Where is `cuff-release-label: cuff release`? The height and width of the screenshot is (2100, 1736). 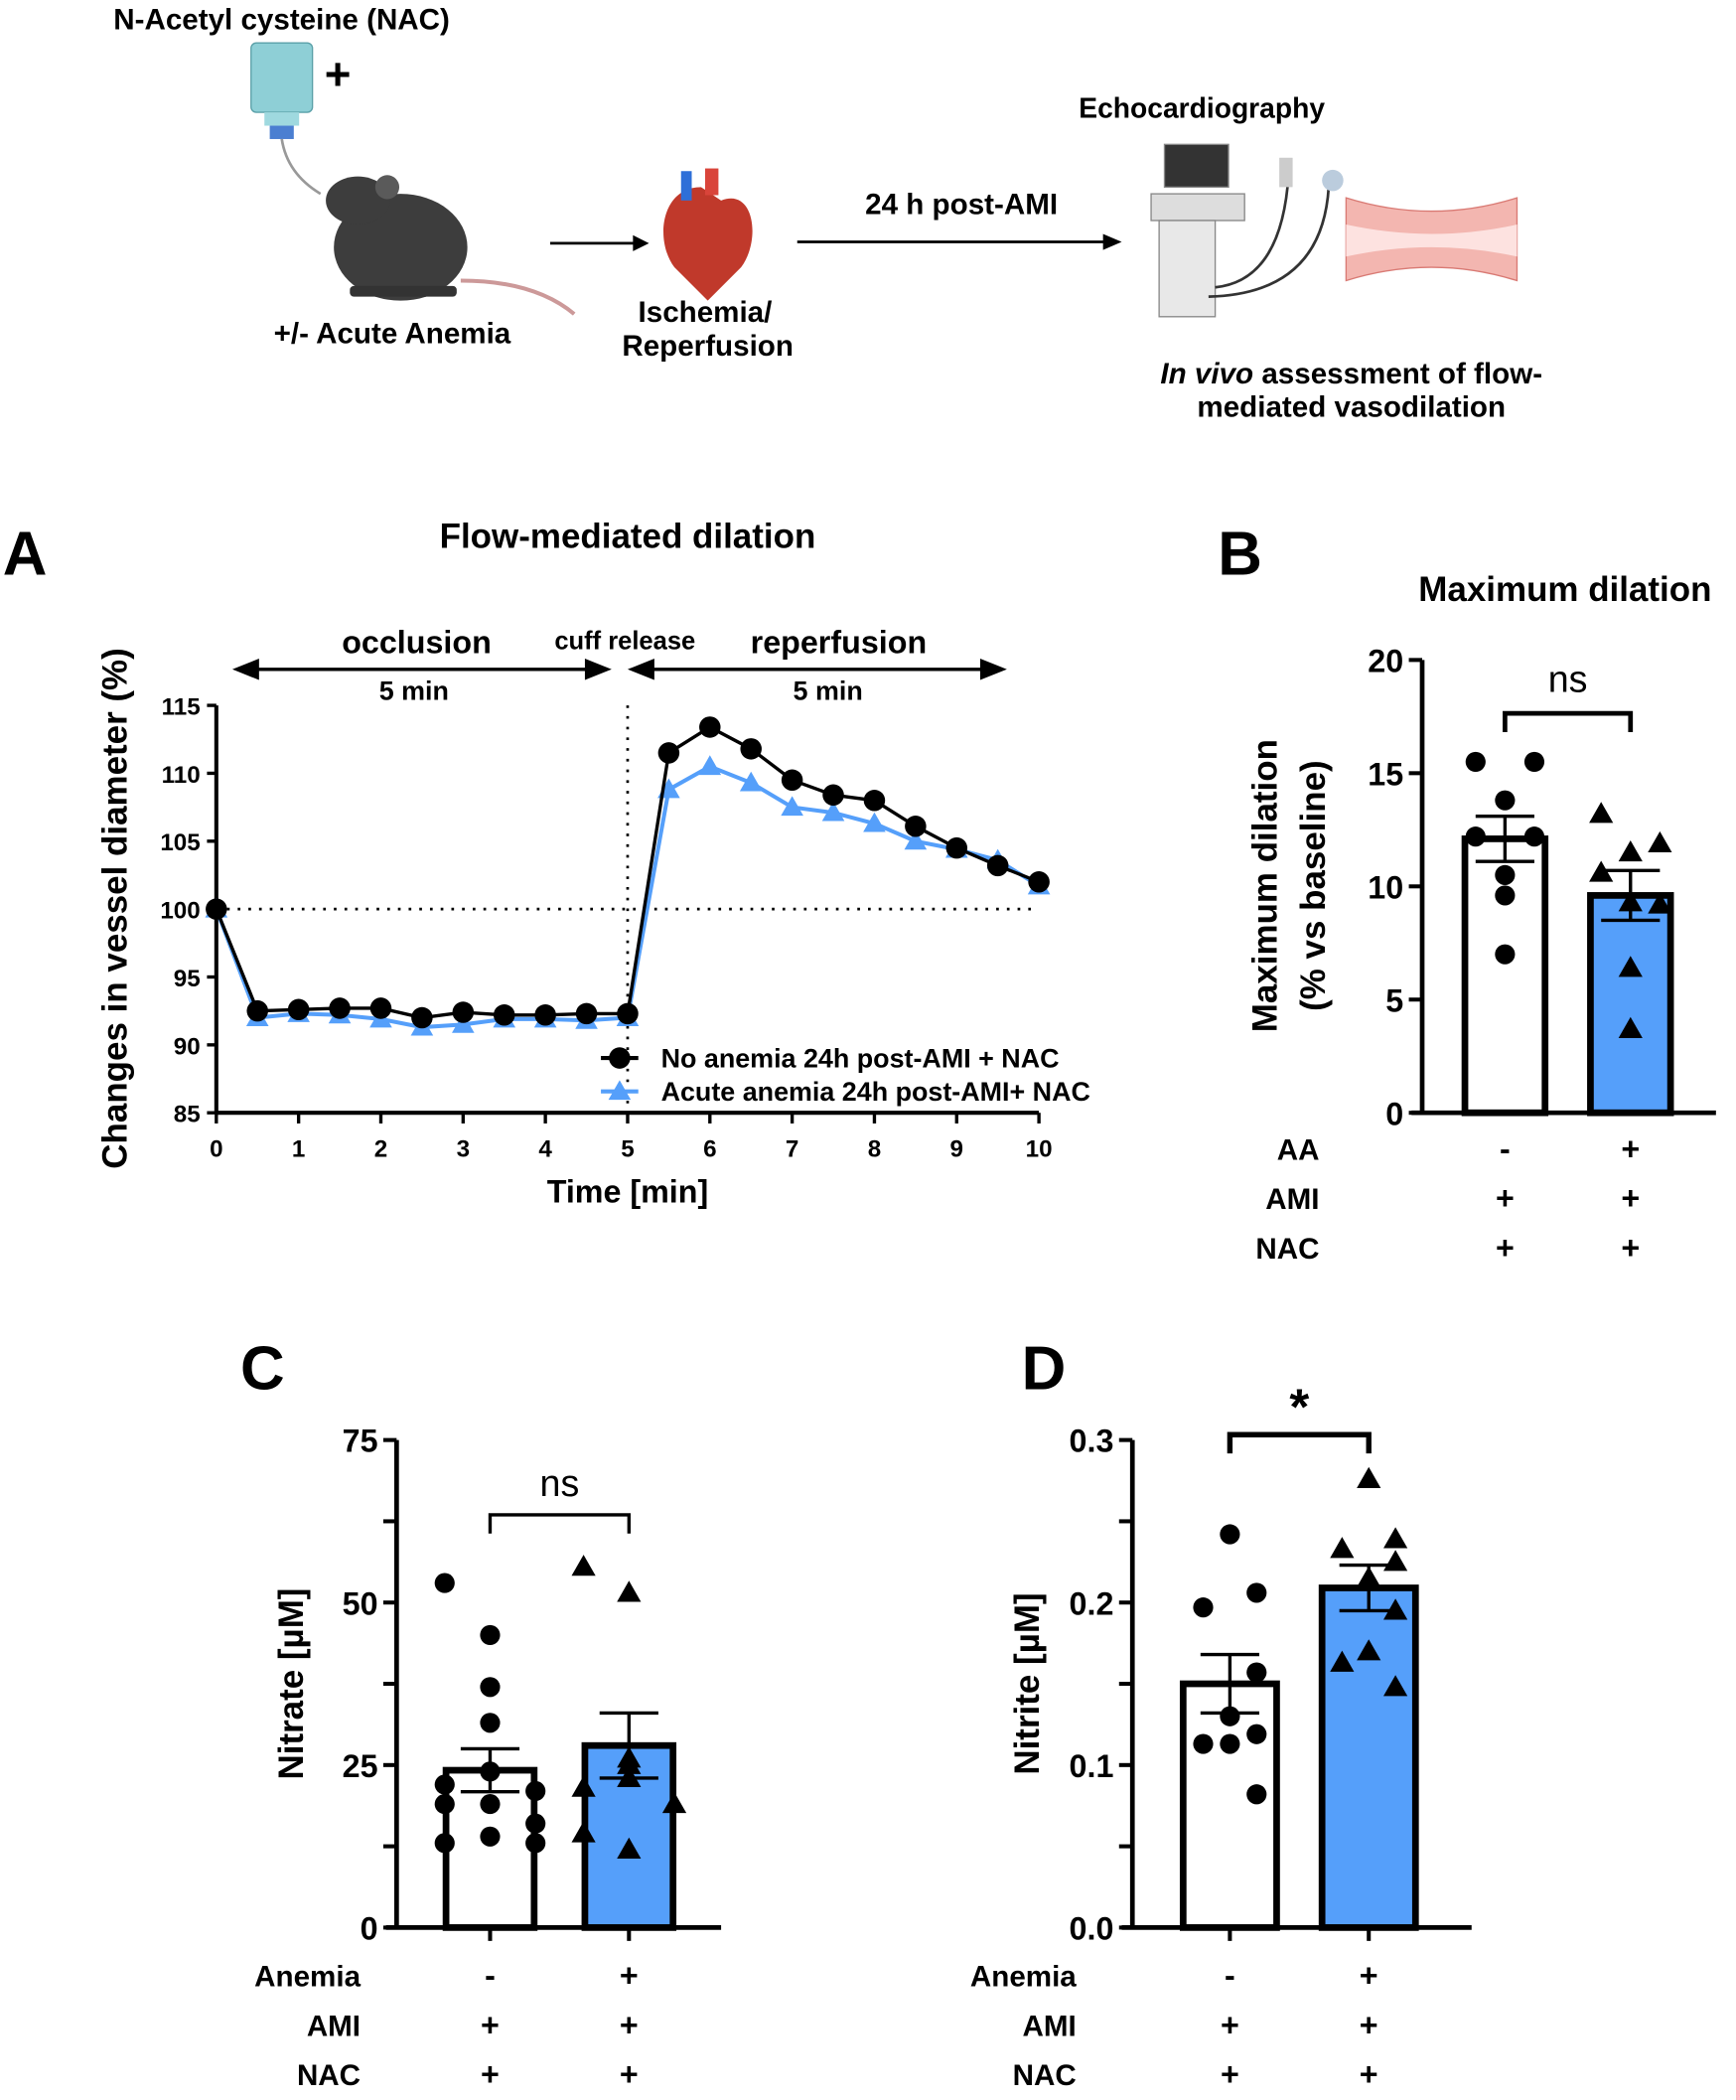 cuff-release-label: cuff release is located at coordinates (625, 642).